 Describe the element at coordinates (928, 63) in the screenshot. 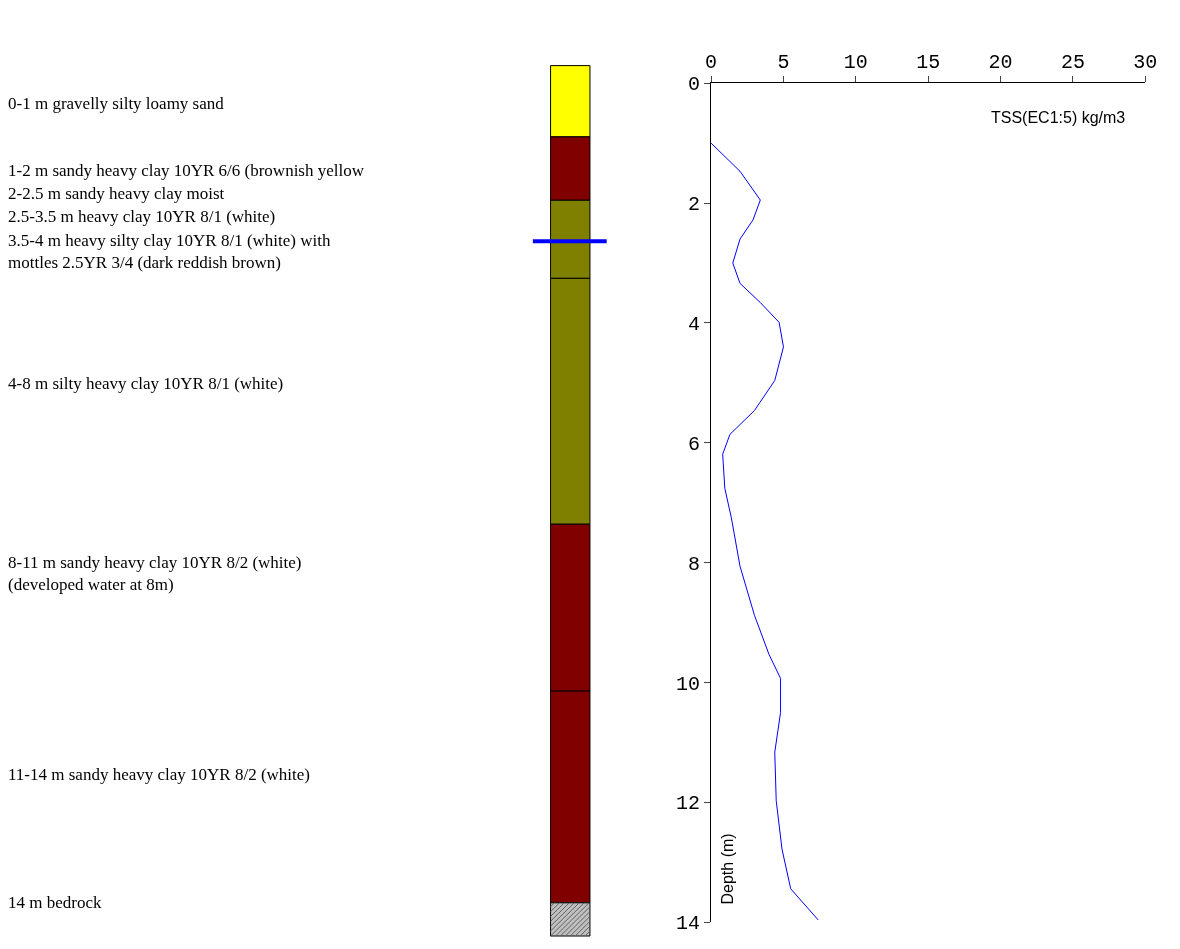

I see `x-tick-label: 15` at that location.